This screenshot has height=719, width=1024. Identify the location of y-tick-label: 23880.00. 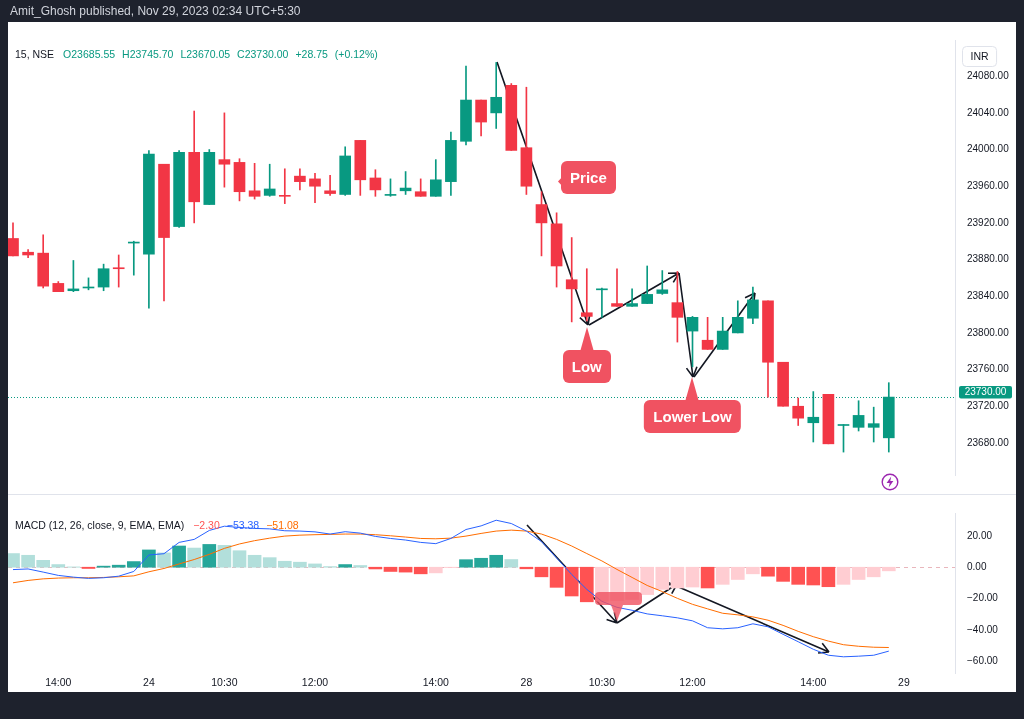
(988, 259).